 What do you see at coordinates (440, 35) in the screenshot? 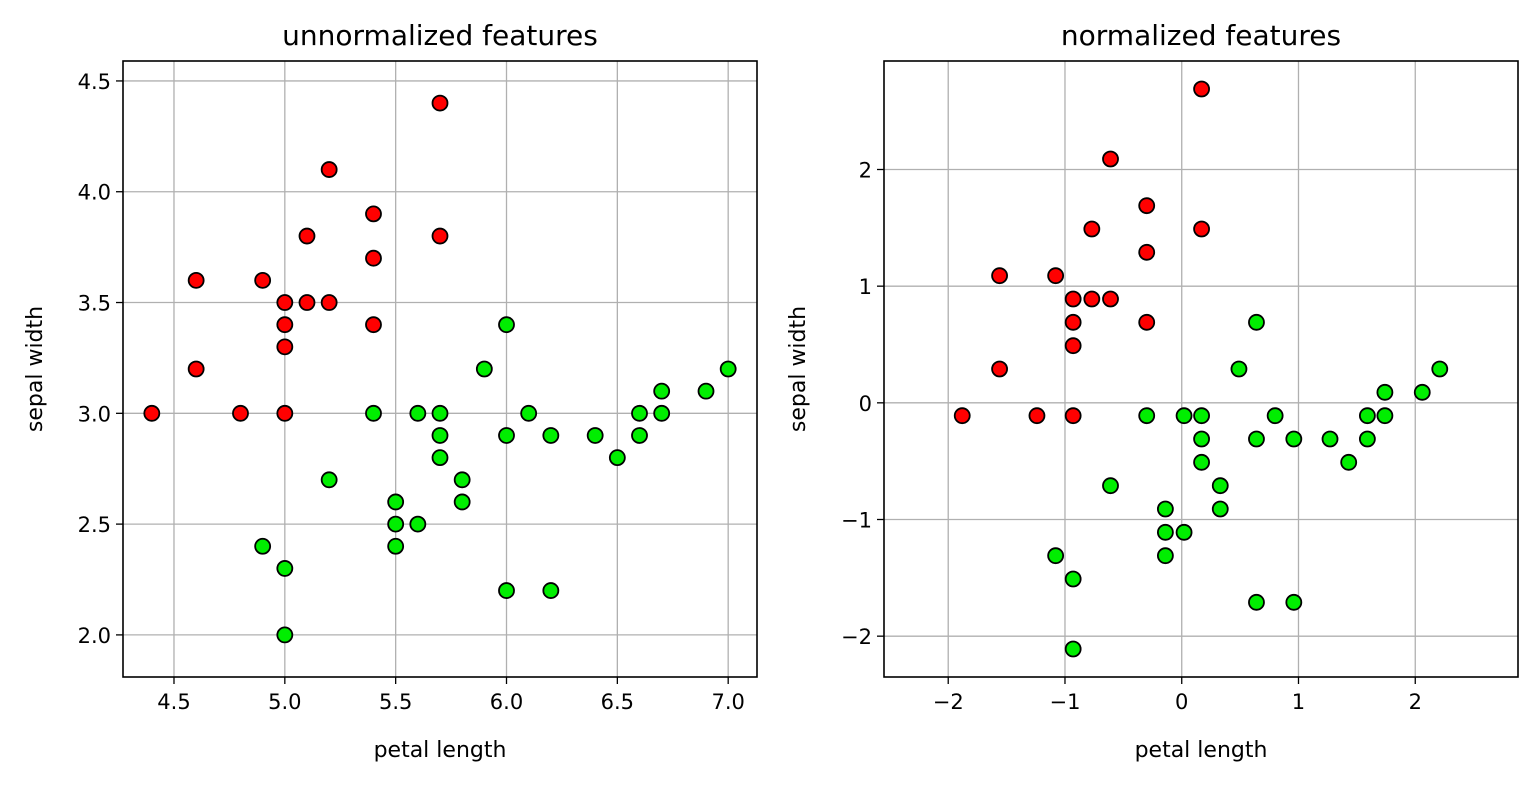
I see `unnormalized-title: unnormalized features` at bounding box center [440, 35].